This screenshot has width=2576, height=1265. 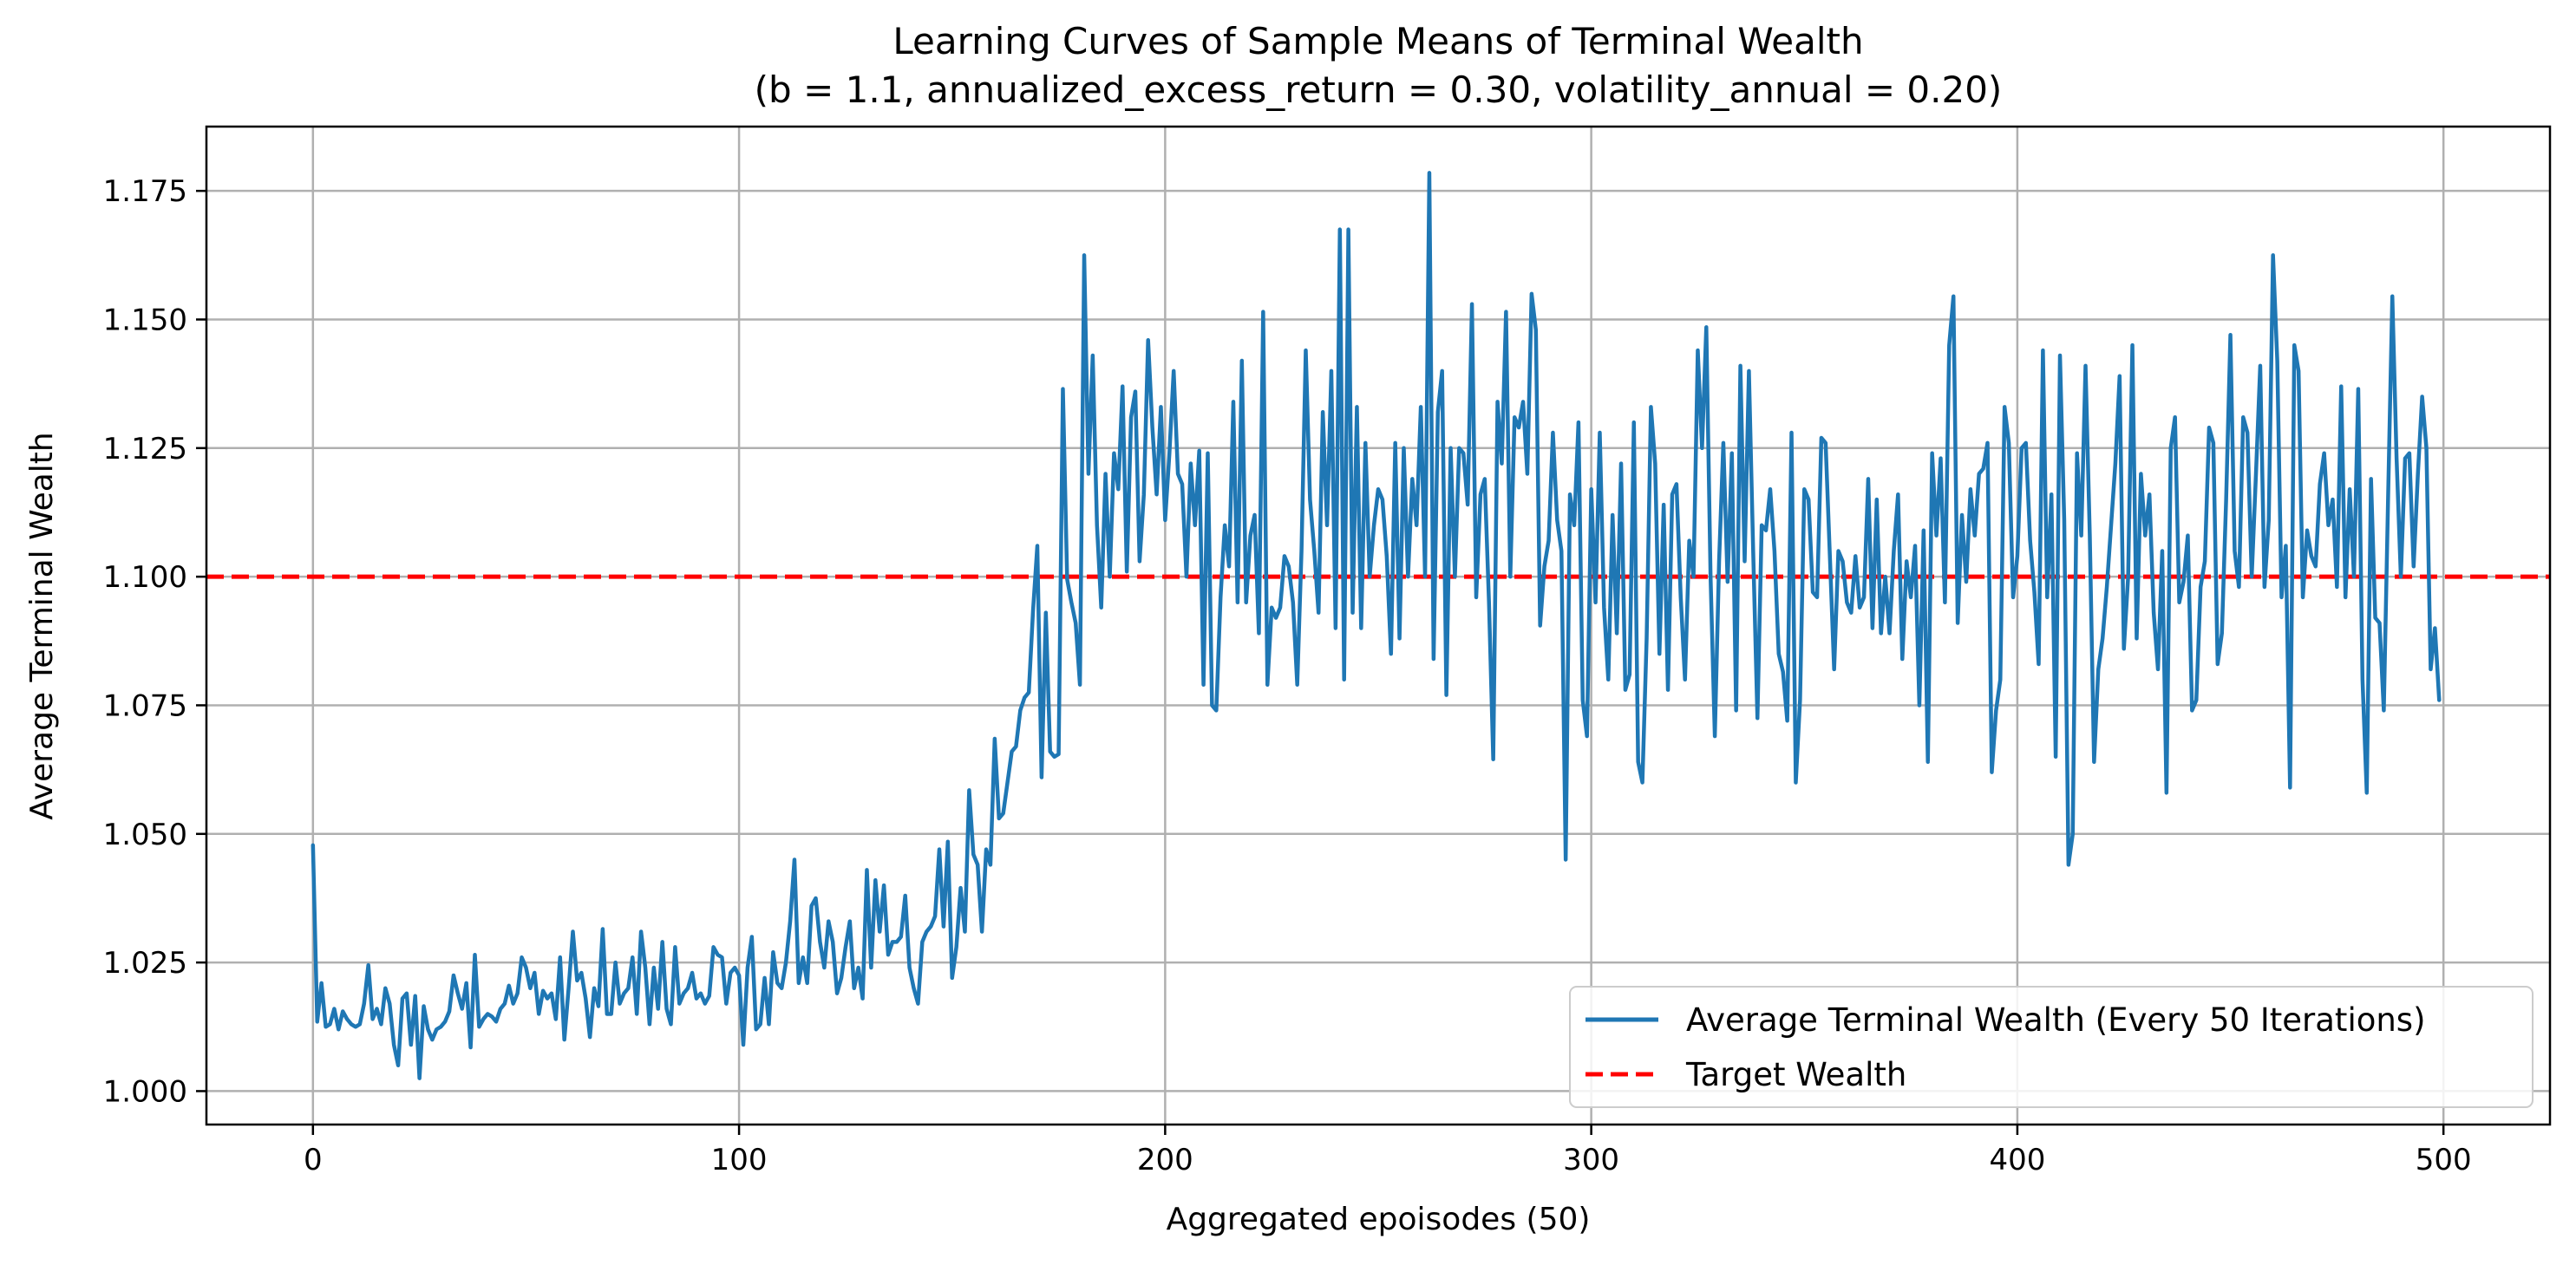 I want to click on y-axis-label: Average Terminal Wealth, so click(x=42, y=626).